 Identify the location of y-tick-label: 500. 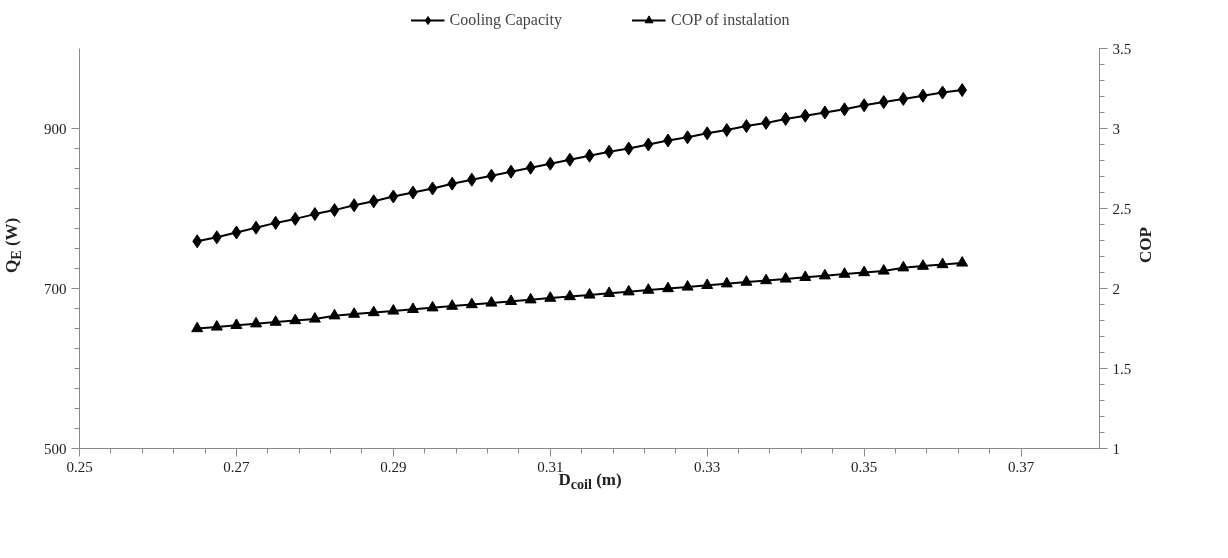
(55, 448).